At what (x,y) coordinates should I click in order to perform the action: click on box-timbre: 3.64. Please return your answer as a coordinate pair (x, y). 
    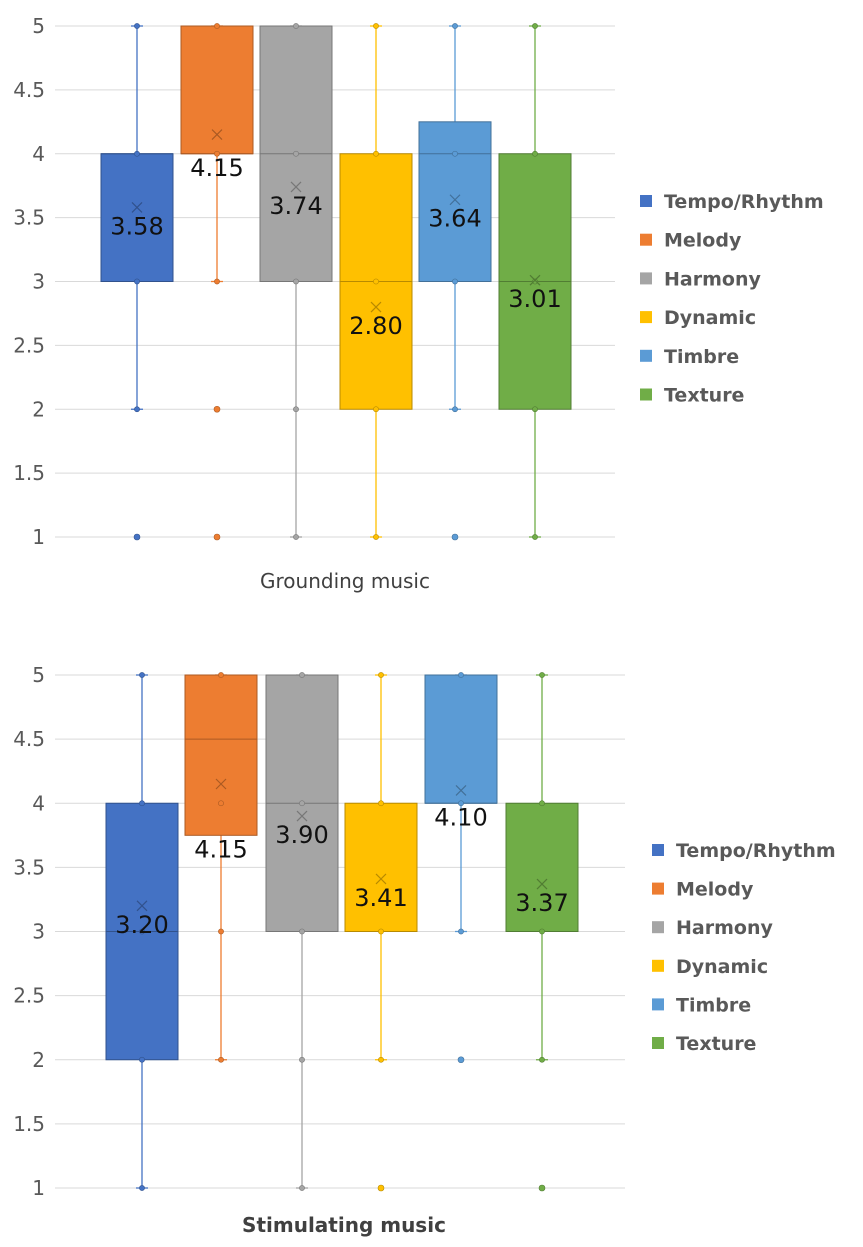
    Looking at the image, I should click on (455, 282).